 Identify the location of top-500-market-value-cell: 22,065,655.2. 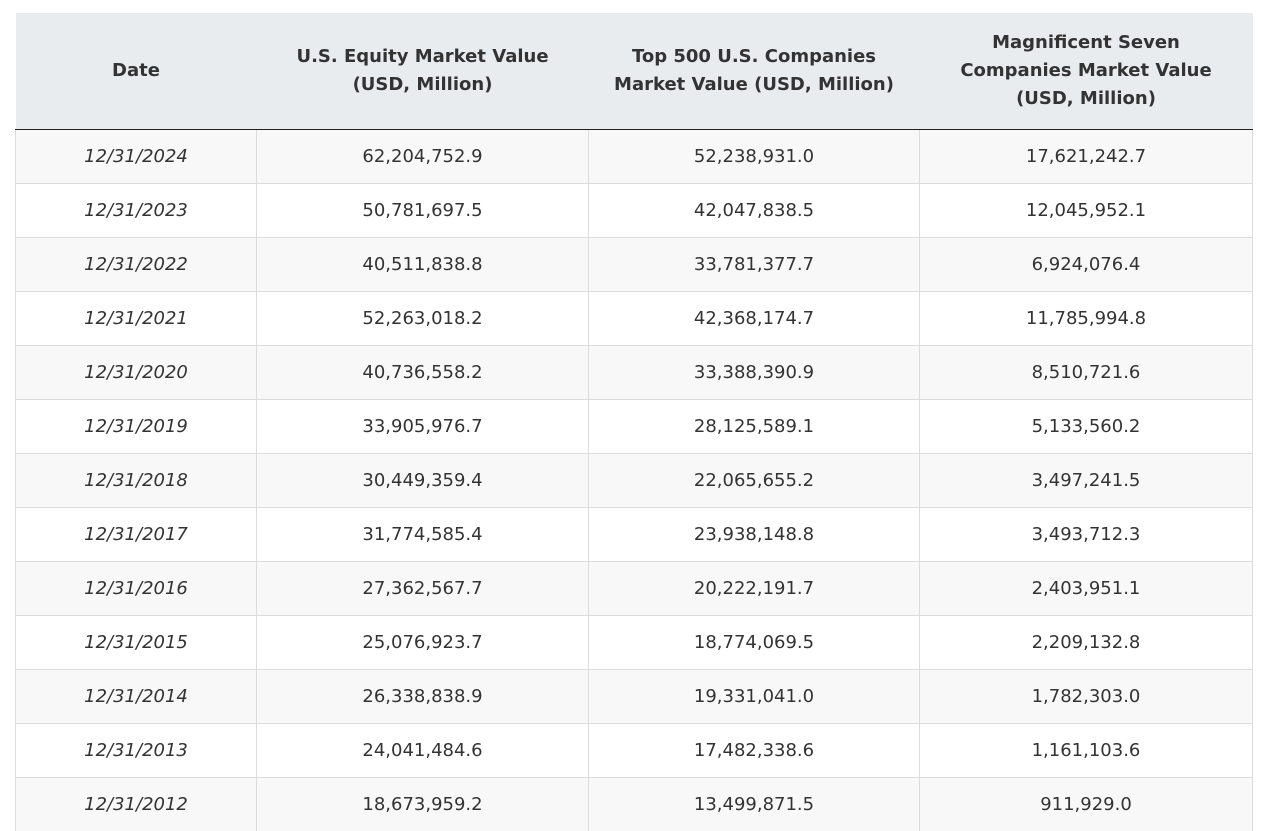
(754, 481).